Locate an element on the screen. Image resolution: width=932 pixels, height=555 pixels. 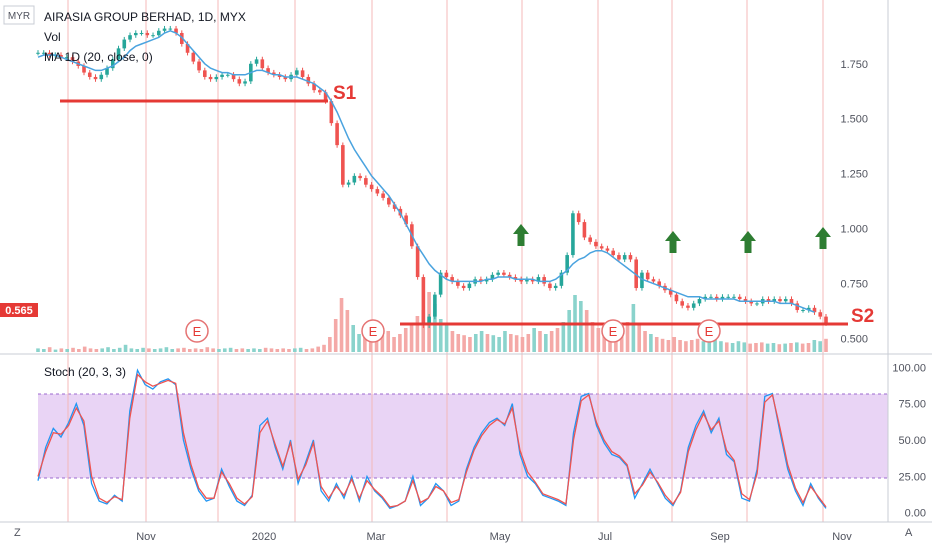
stoch-tick-label: 100.00 is located at coordinates (909, 368).